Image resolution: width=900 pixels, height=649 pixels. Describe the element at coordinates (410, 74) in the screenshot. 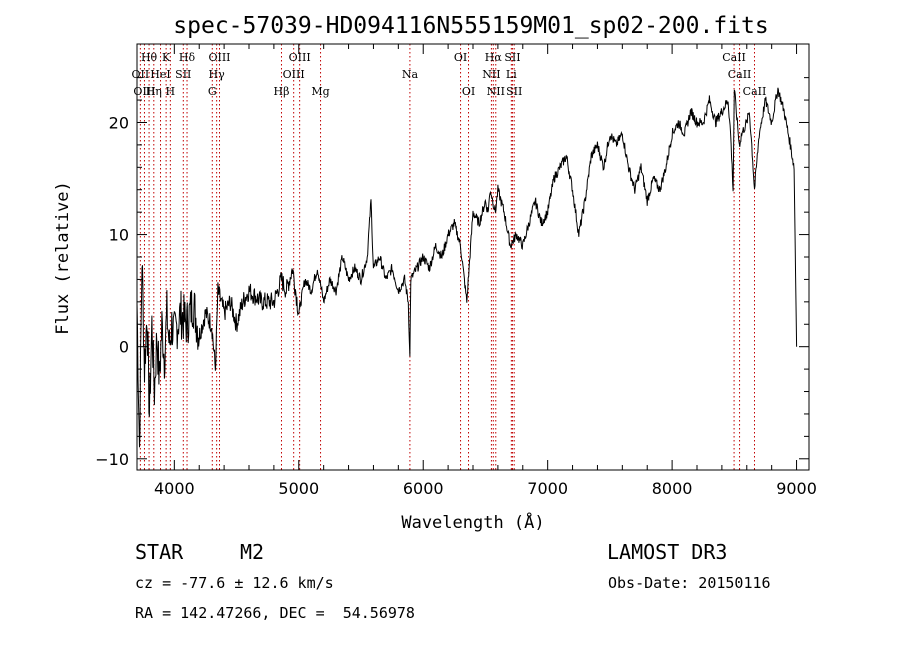

I see `line-label: Na` at that location.